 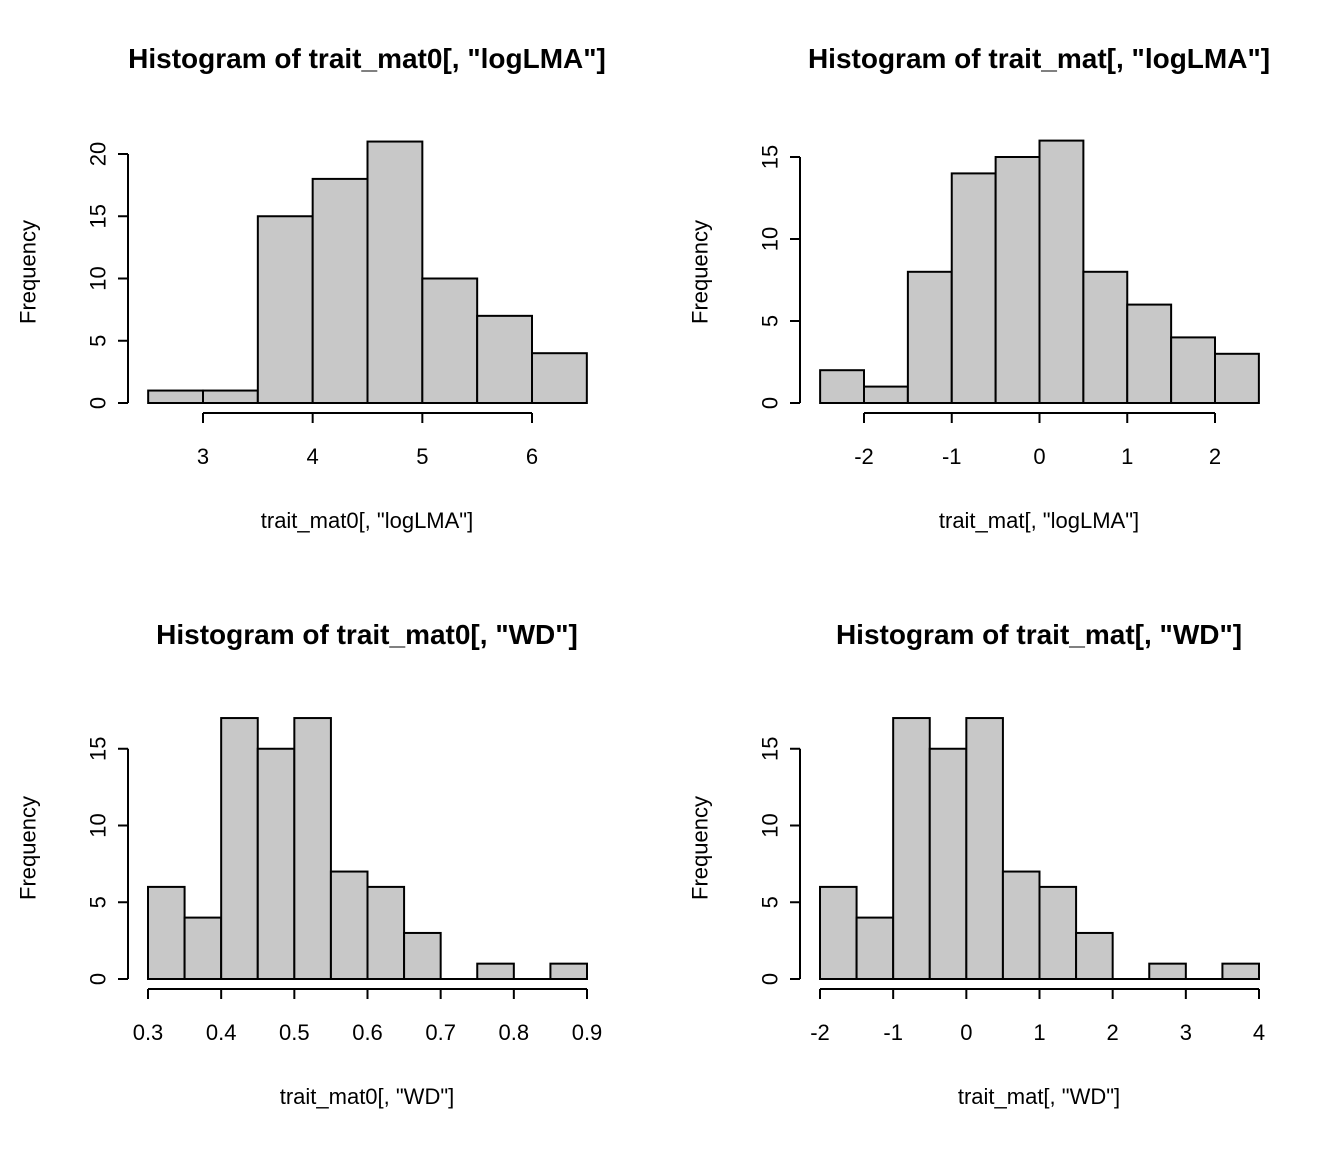 I want to click on x-axis-title: trait_mat[, "logLMA"], so click(x=1039, y=520).